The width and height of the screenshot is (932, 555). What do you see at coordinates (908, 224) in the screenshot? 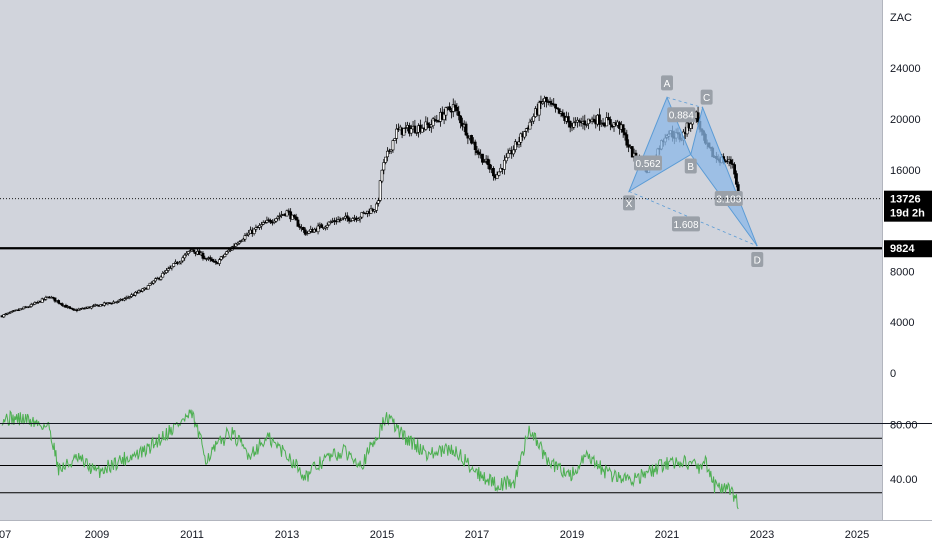
I see `price-tags: 13726 19d 2h 9824` at bounding box center [908, 224].